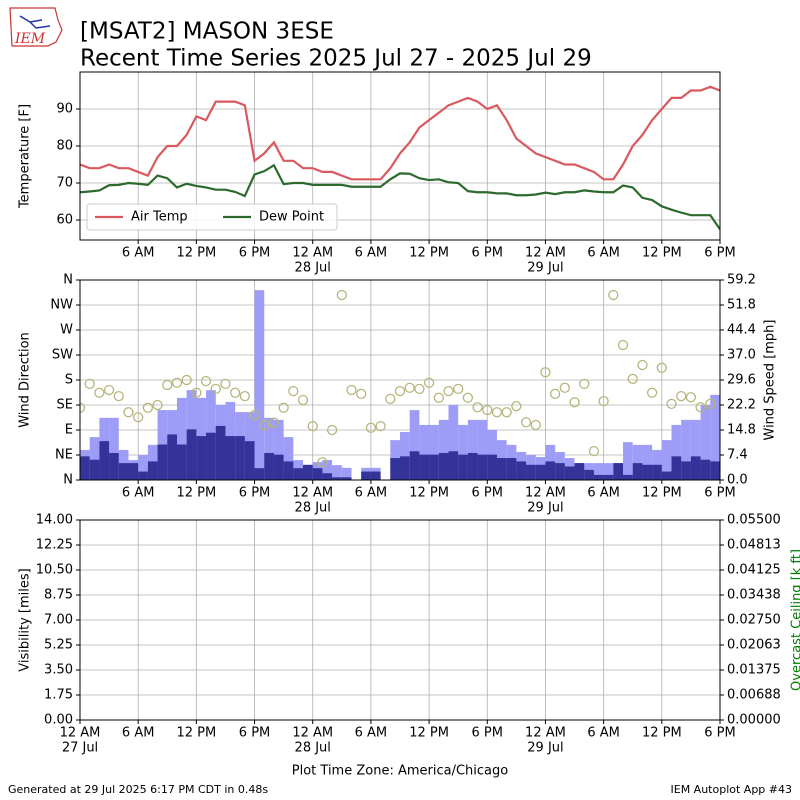 This screenshot has width=800, height=800. What do you see at coordinates (58, 695) in the screenshot?
I see `y-tick-label: 1.75` at bounding box center [58, 695].